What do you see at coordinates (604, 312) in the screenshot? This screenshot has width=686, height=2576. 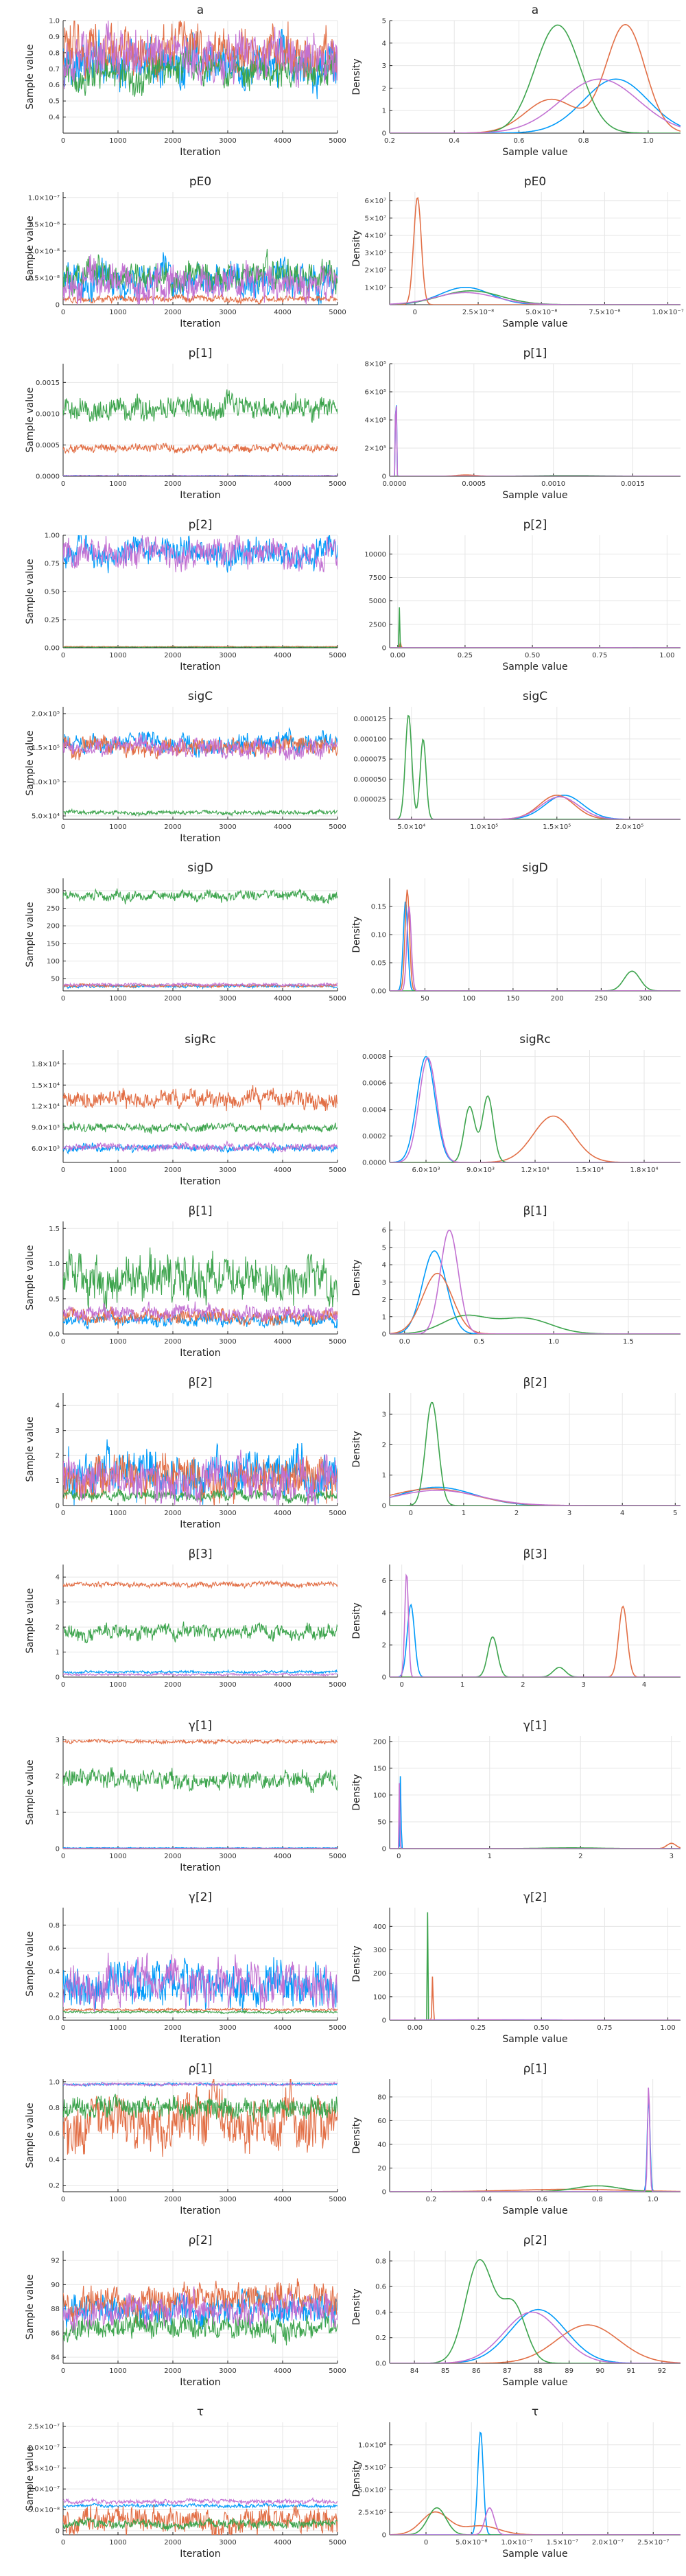 I see `x-tick-label: 7.5×10⁻⁸` at bounding box center [604, 312].